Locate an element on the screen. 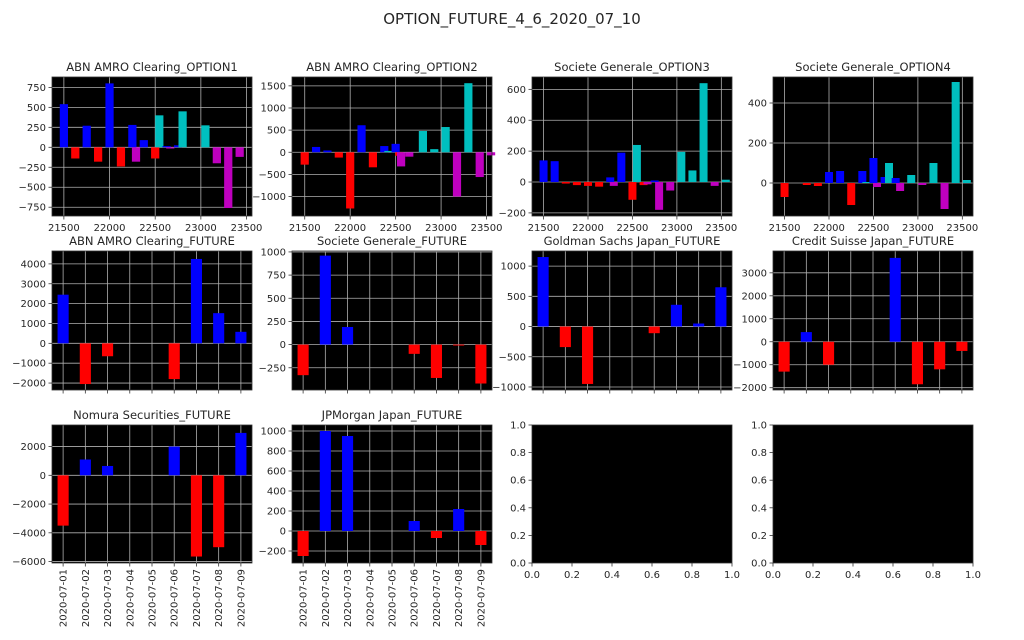  x-tick-label: 0.2 is located at coordinates (572, 575).